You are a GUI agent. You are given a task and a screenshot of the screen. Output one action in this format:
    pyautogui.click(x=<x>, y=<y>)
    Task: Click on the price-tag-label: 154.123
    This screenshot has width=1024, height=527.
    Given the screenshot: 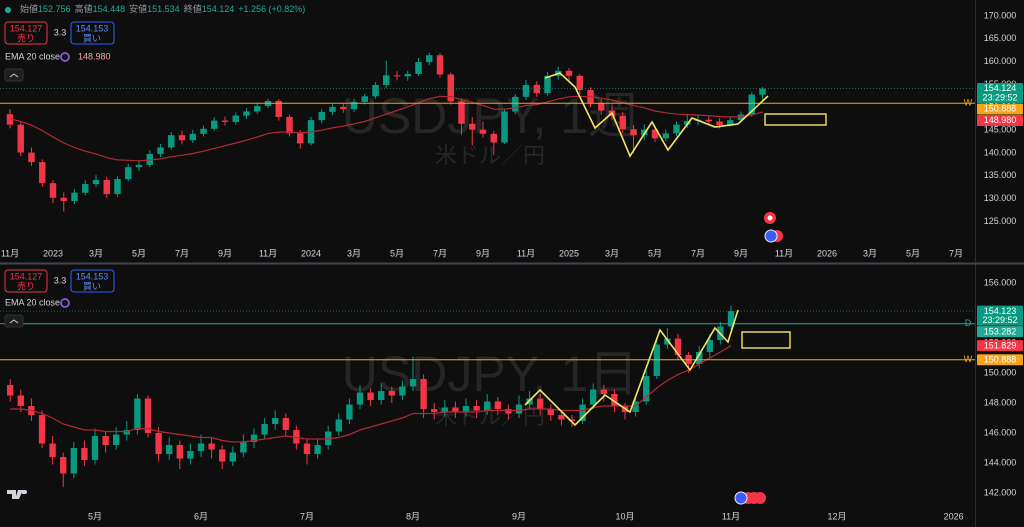 What is the action you would take?
    pyautogui.click(x=1000, y=311)
    